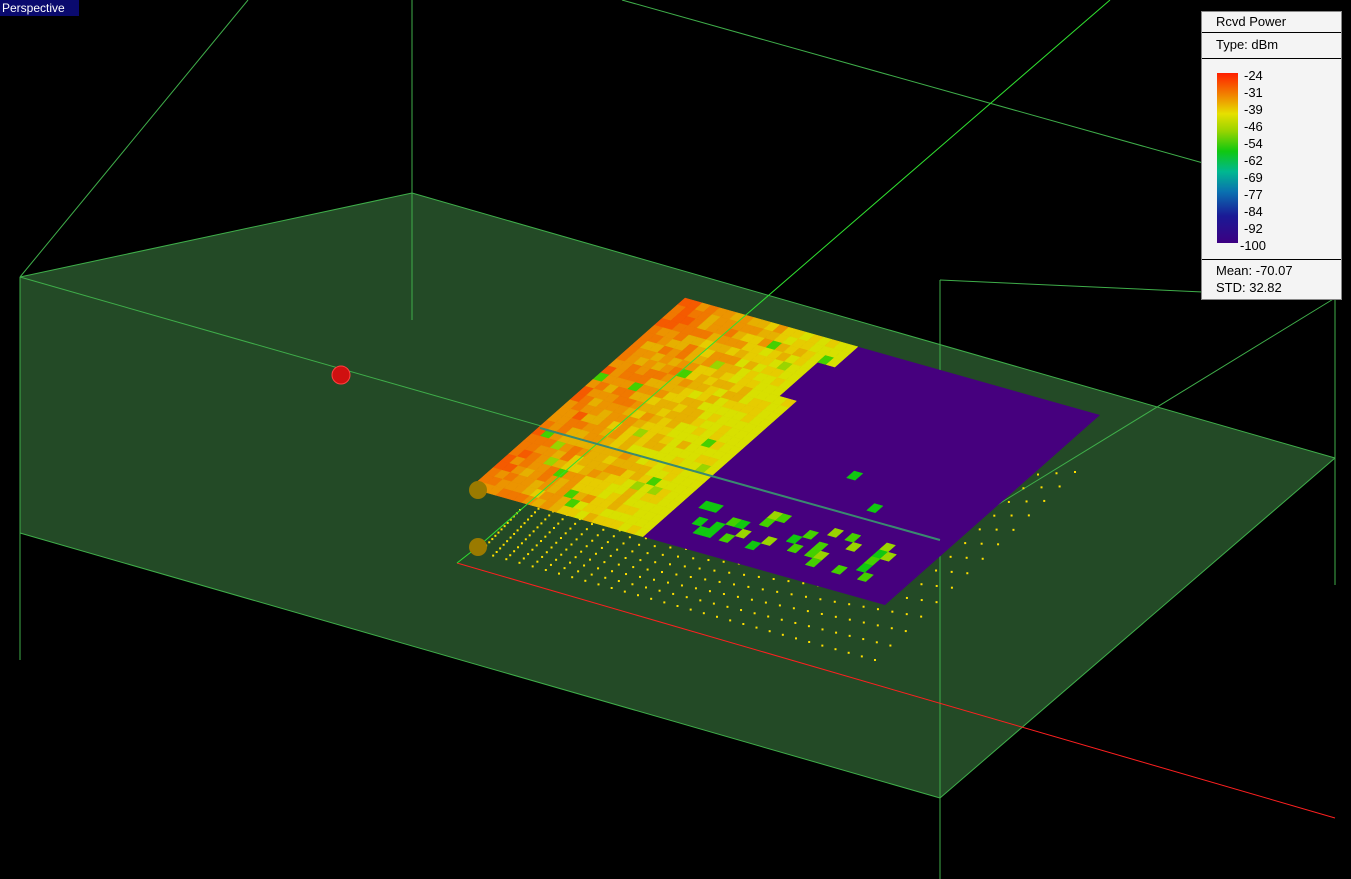  Describe the element at coordinates (1253, 143) in the screenshot. I see `legend-tick: -54` at that location.